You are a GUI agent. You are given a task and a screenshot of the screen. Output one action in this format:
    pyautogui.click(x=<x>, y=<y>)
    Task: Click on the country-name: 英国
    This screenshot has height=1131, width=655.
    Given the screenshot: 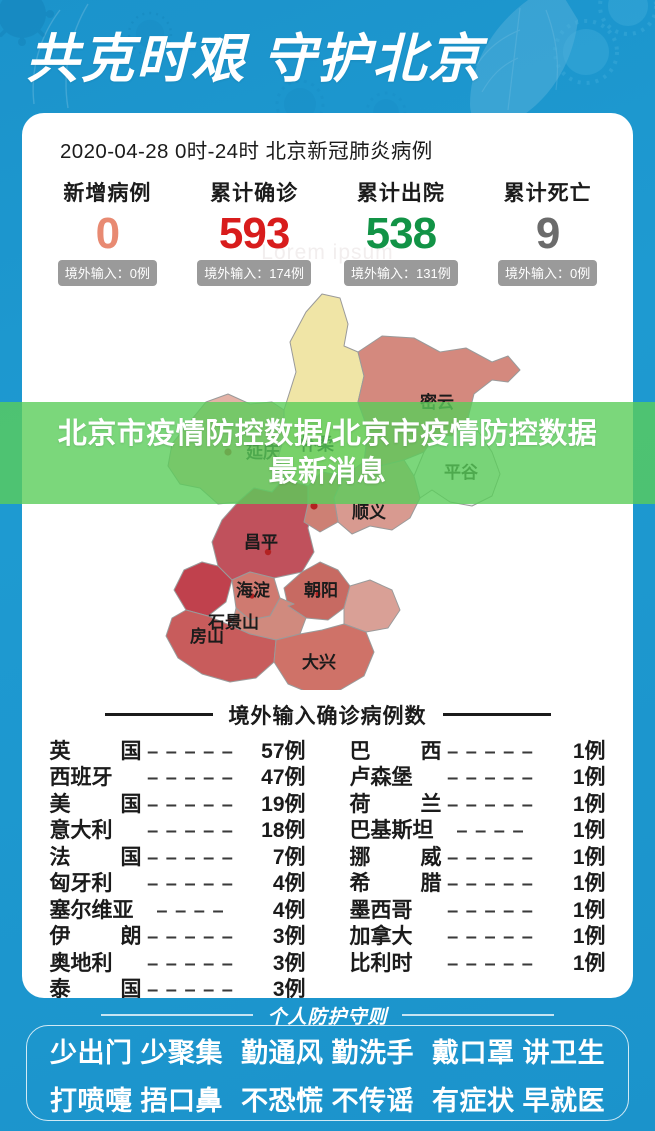 What is the action you would take?
    pyautogui.click(x=95, y=751)
    